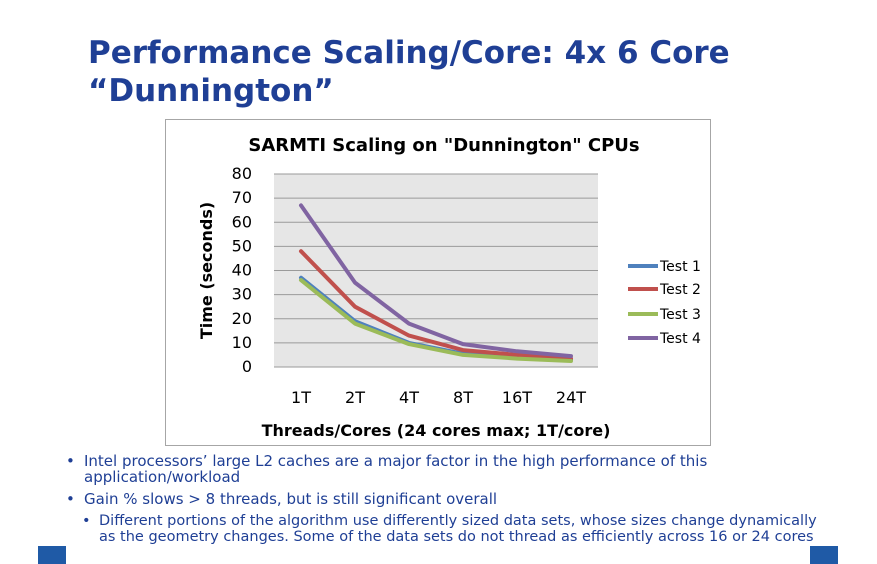 The image size is (877, 564). What do you see at coordinates (436, 430) in the screenshot?
I see `x-axis-label: Threads/Cores (24 cores max; 1T/core)` at bounding box center [436, 430].